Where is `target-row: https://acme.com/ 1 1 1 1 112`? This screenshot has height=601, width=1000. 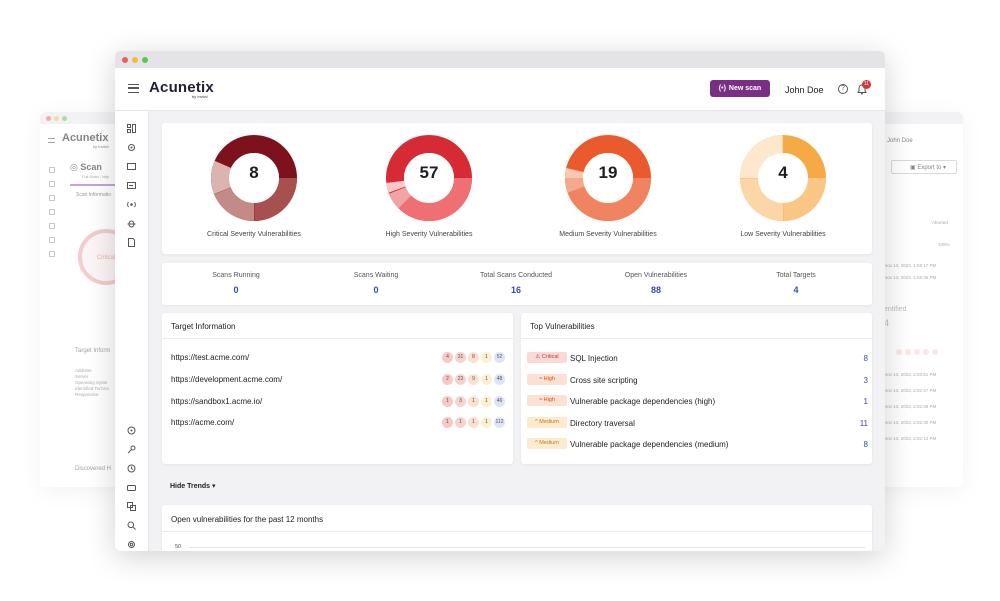 target-row: https://acme.com/ 1 1 1 1 112 is located at coordinates (338, 423).